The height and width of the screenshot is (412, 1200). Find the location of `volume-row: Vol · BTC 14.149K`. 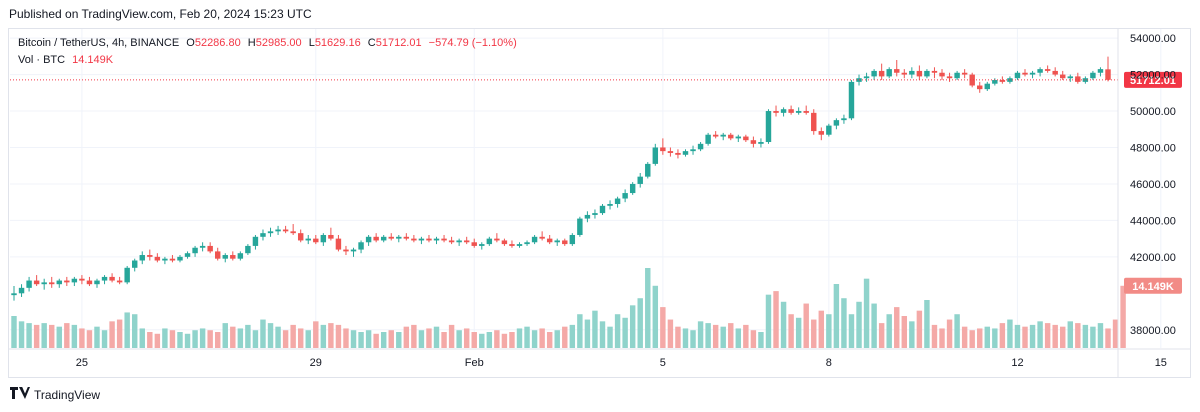

volume-row: Vol · BTC 14.149K is located at coordinates (267, 60).